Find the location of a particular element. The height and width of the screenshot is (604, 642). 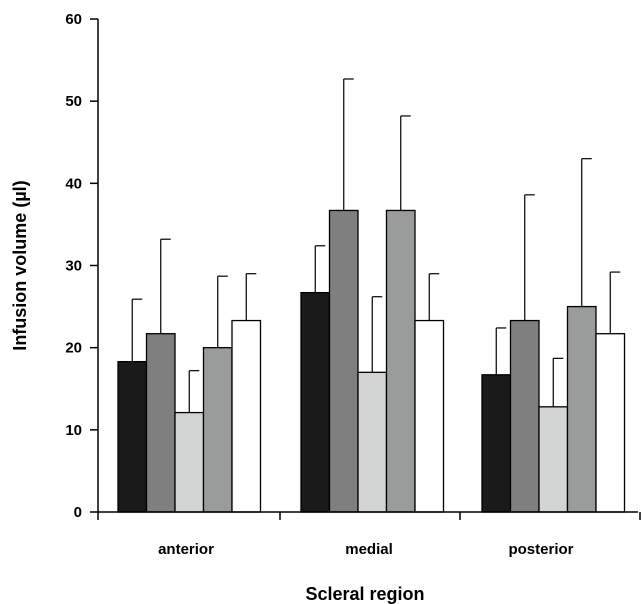

y-tick-label: 50 is located at coordinates (73, 101).